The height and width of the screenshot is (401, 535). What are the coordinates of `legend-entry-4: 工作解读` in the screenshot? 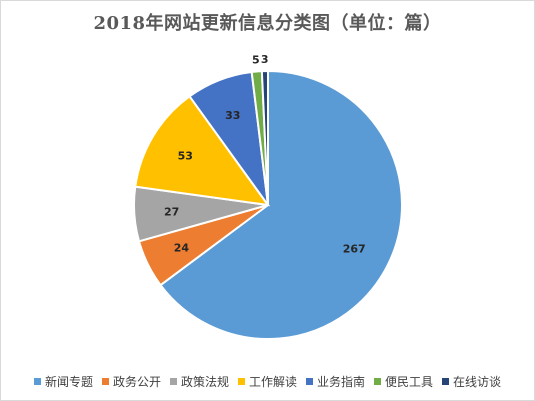 It's located at (267, 381).